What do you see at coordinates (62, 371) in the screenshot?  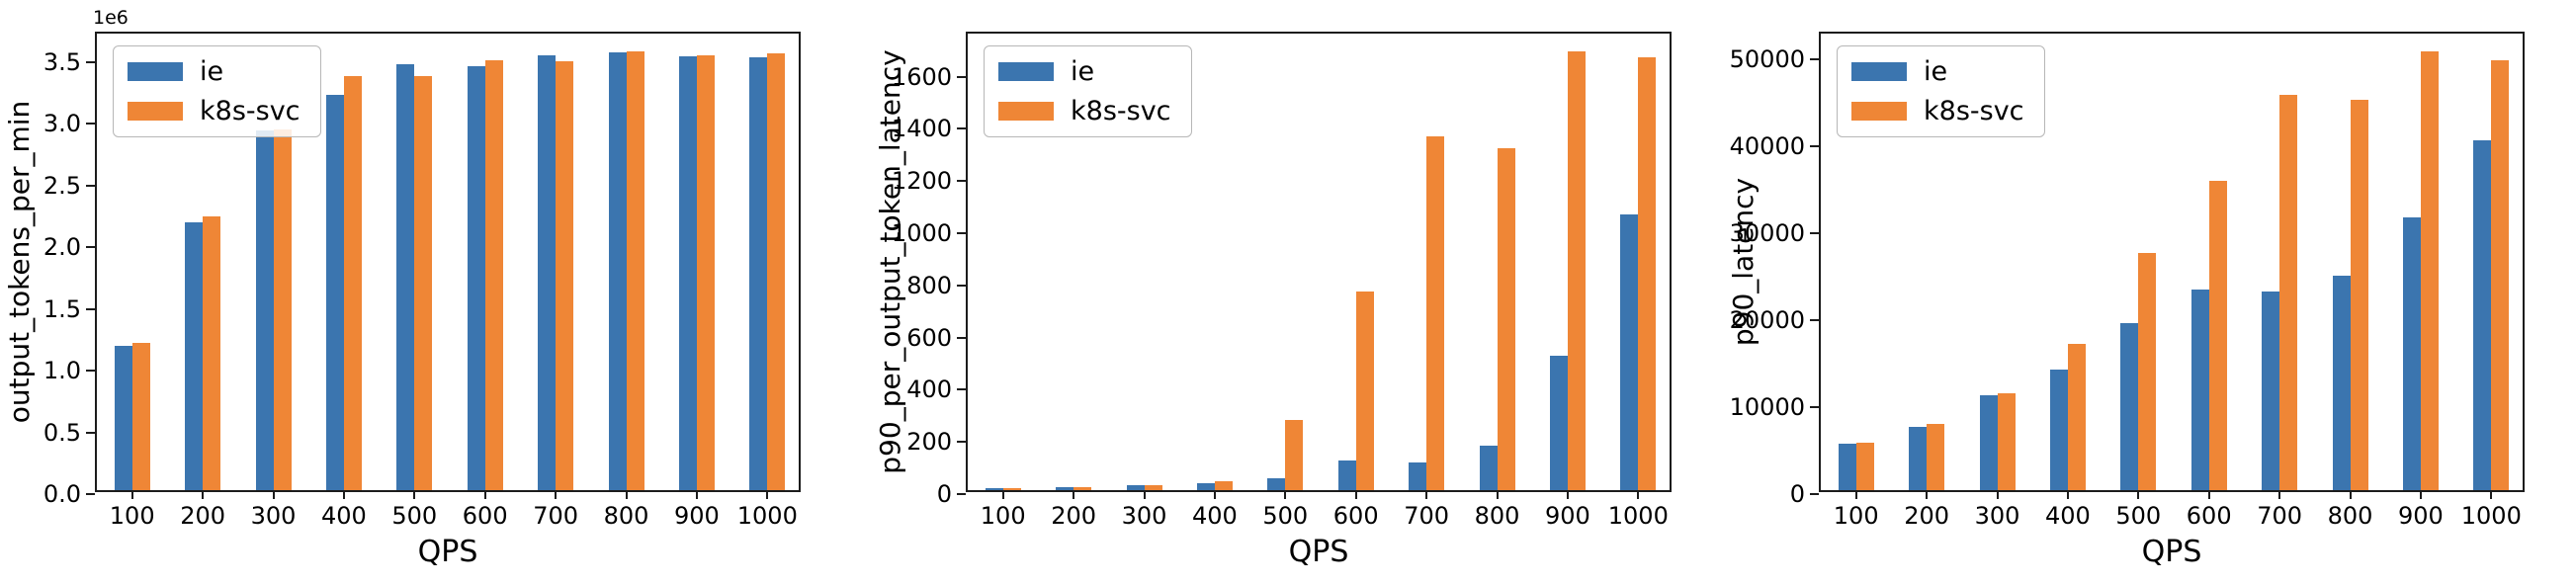 I see `y-tick-label: 1.0` at bounding box center [62, 371].